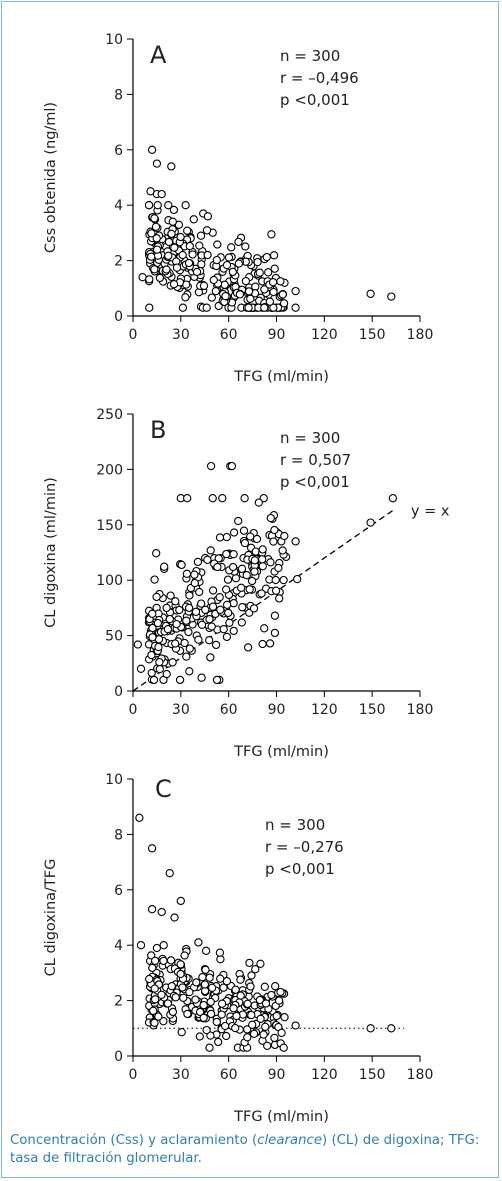 Image resolution: width=502 pixels, height=1181 pixels. What do you see at coordinates (420, 710) in the screenshot?
I see `x-tick-label: 180` at bounding box center [420, 710].